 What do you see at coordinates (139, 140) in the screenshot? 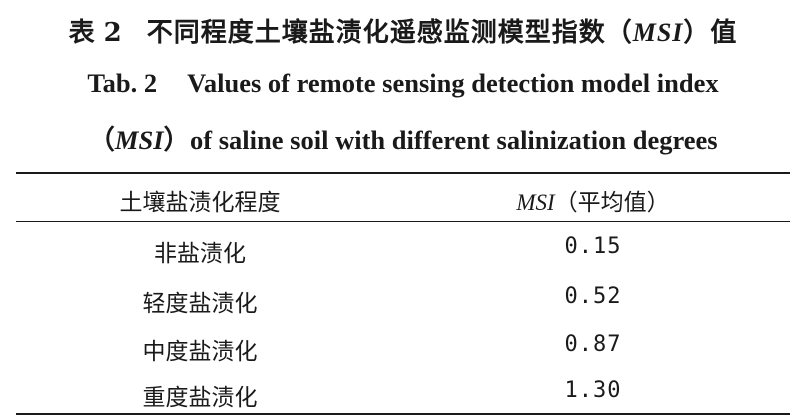
I see `table-title-english-abbr: MSI` at bounding box center [139, 140].